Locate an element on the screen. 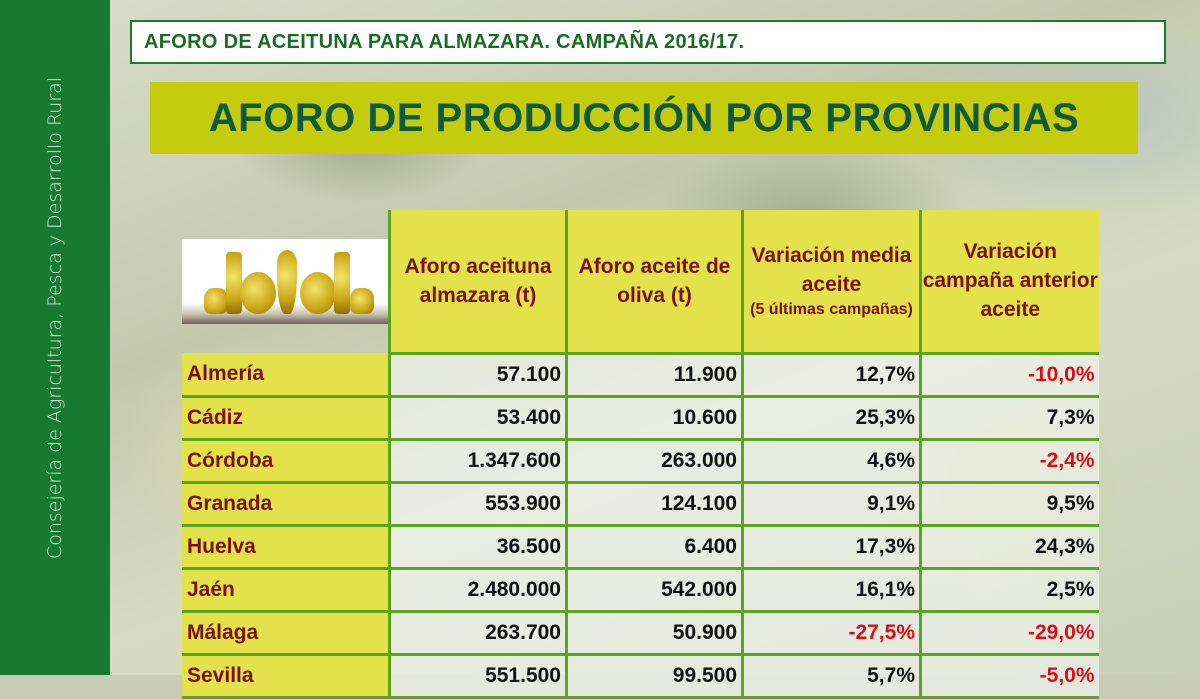  province-name: Sevilla is located at coordinates (286, 676).